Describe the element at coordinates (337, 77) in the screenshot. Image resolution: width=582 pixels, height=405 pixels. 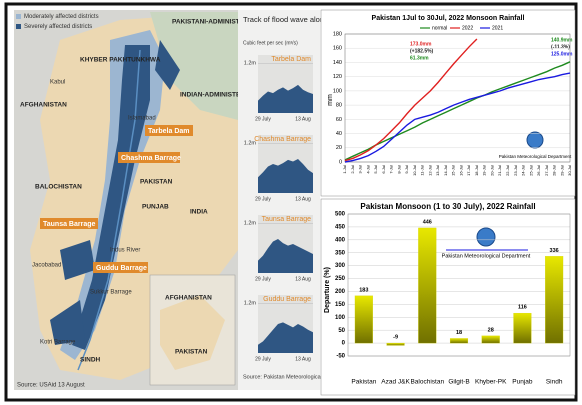
I see `y-tick-label: 120` at that location.